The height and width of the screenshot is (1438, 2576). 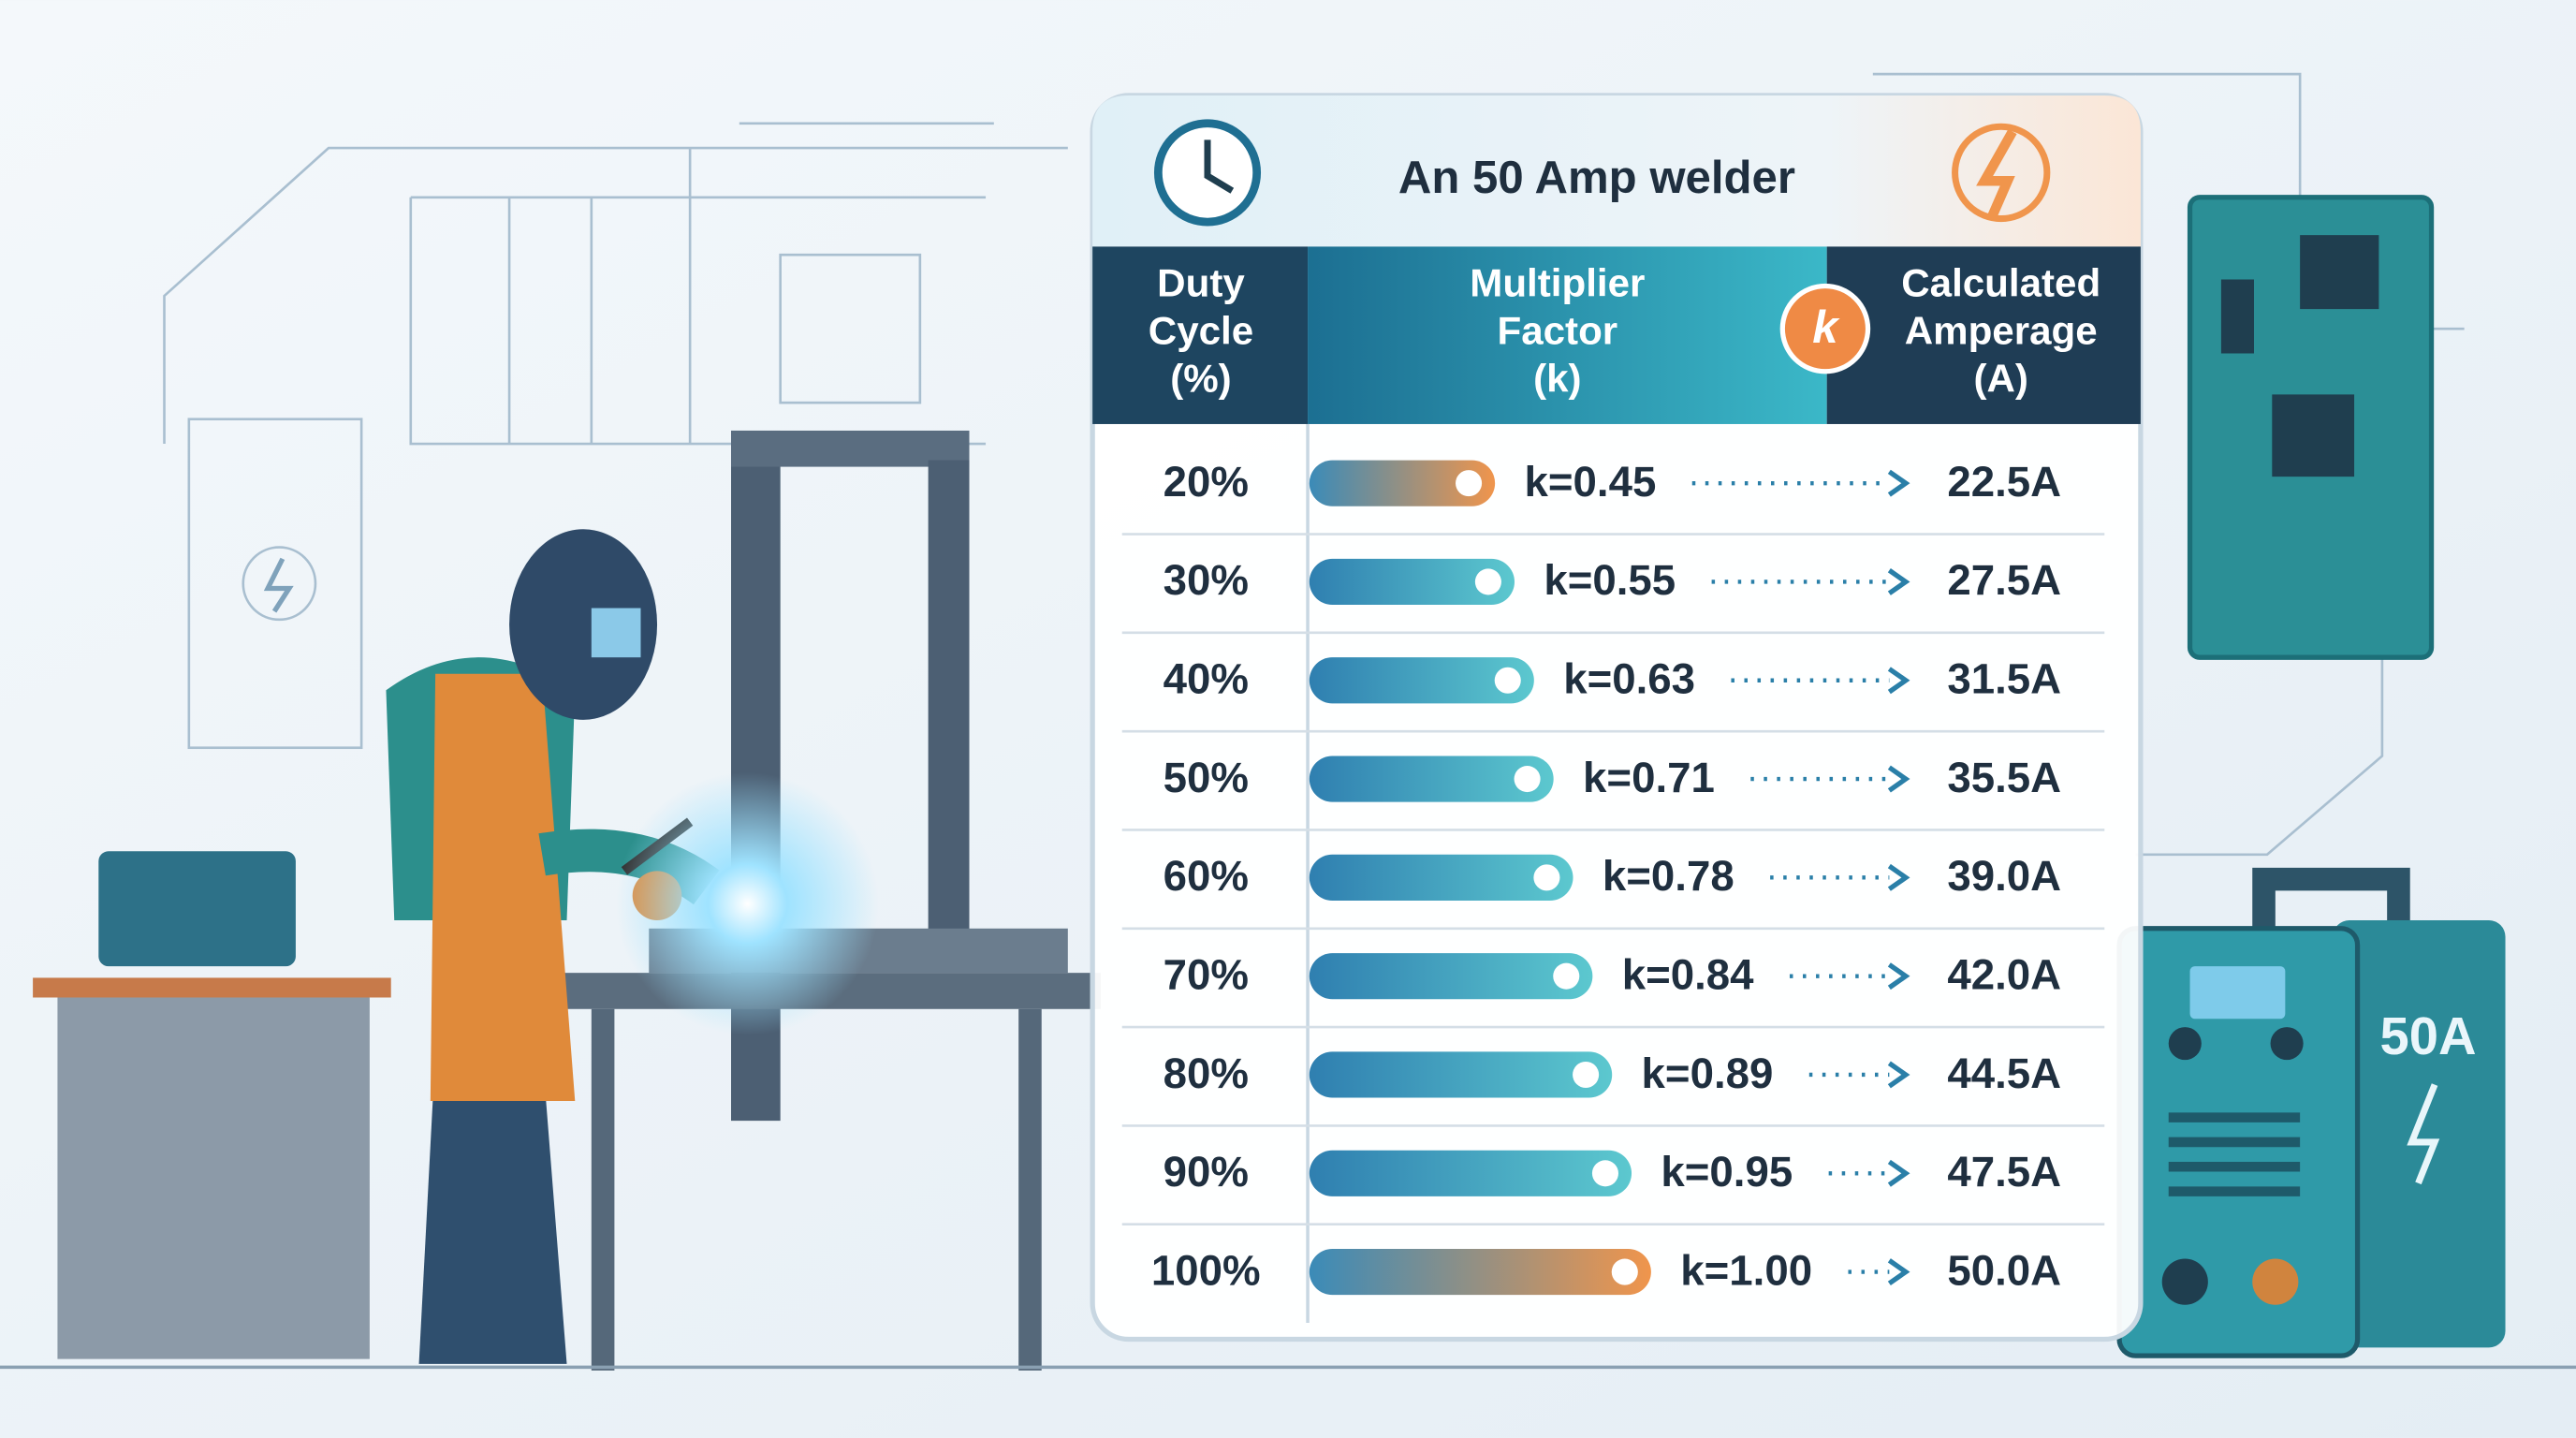 I want to click on duty-cycle: 50%, so click(x=1206, y=777).